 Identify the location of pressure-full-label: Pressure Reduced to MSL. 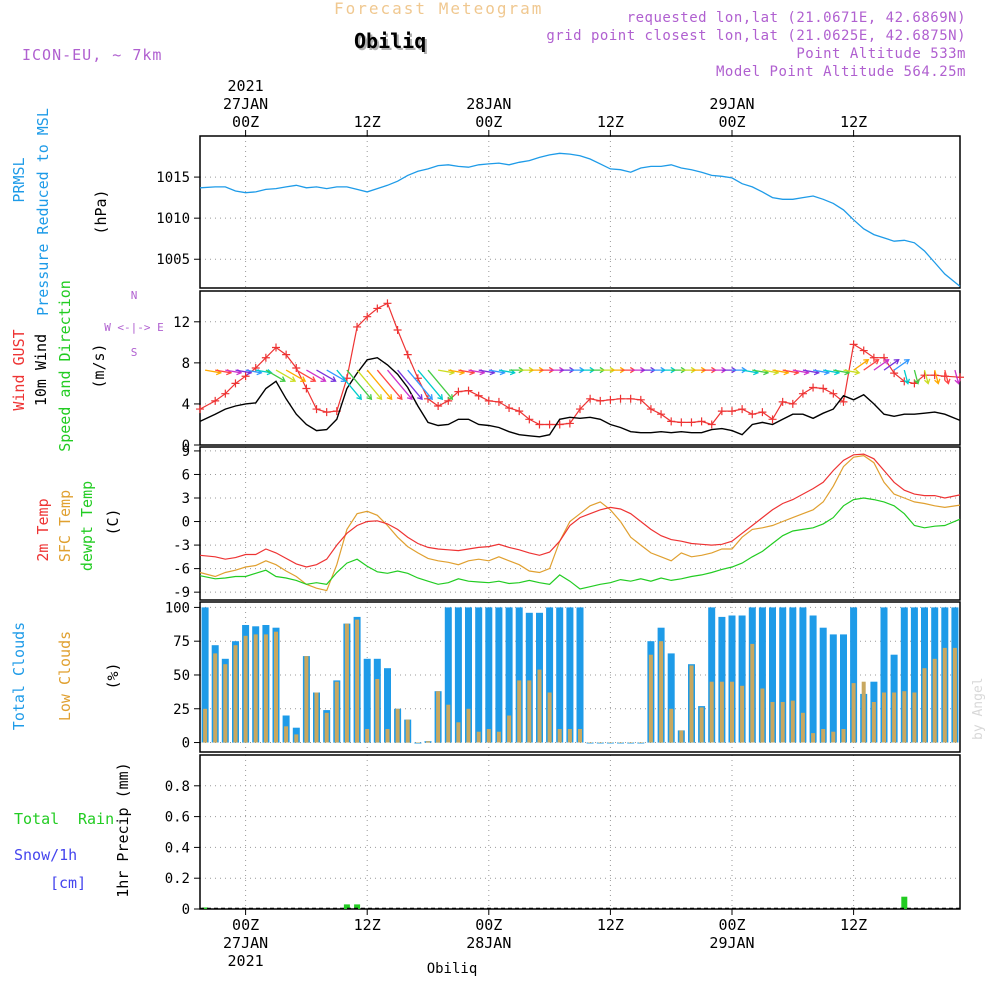
(43, 212).